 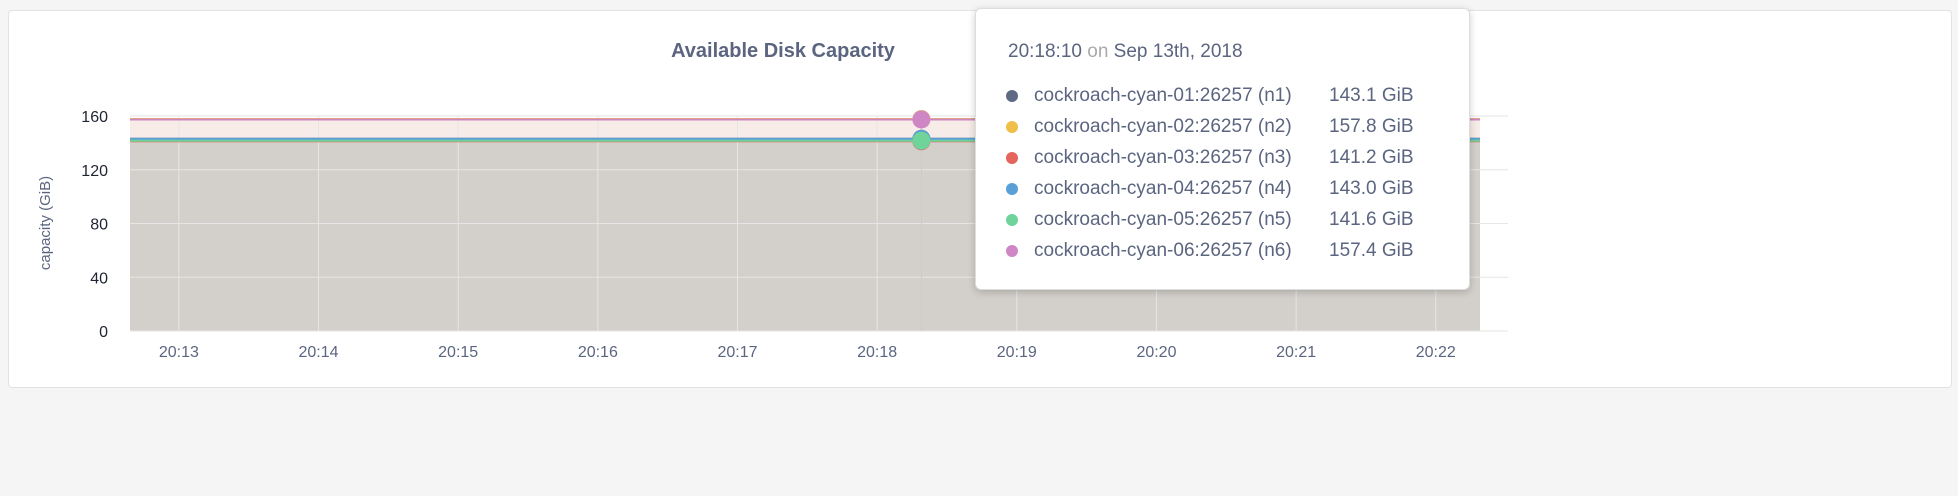 I want to click on x-tick-label: 20:20, so click(x=1156, y=352).